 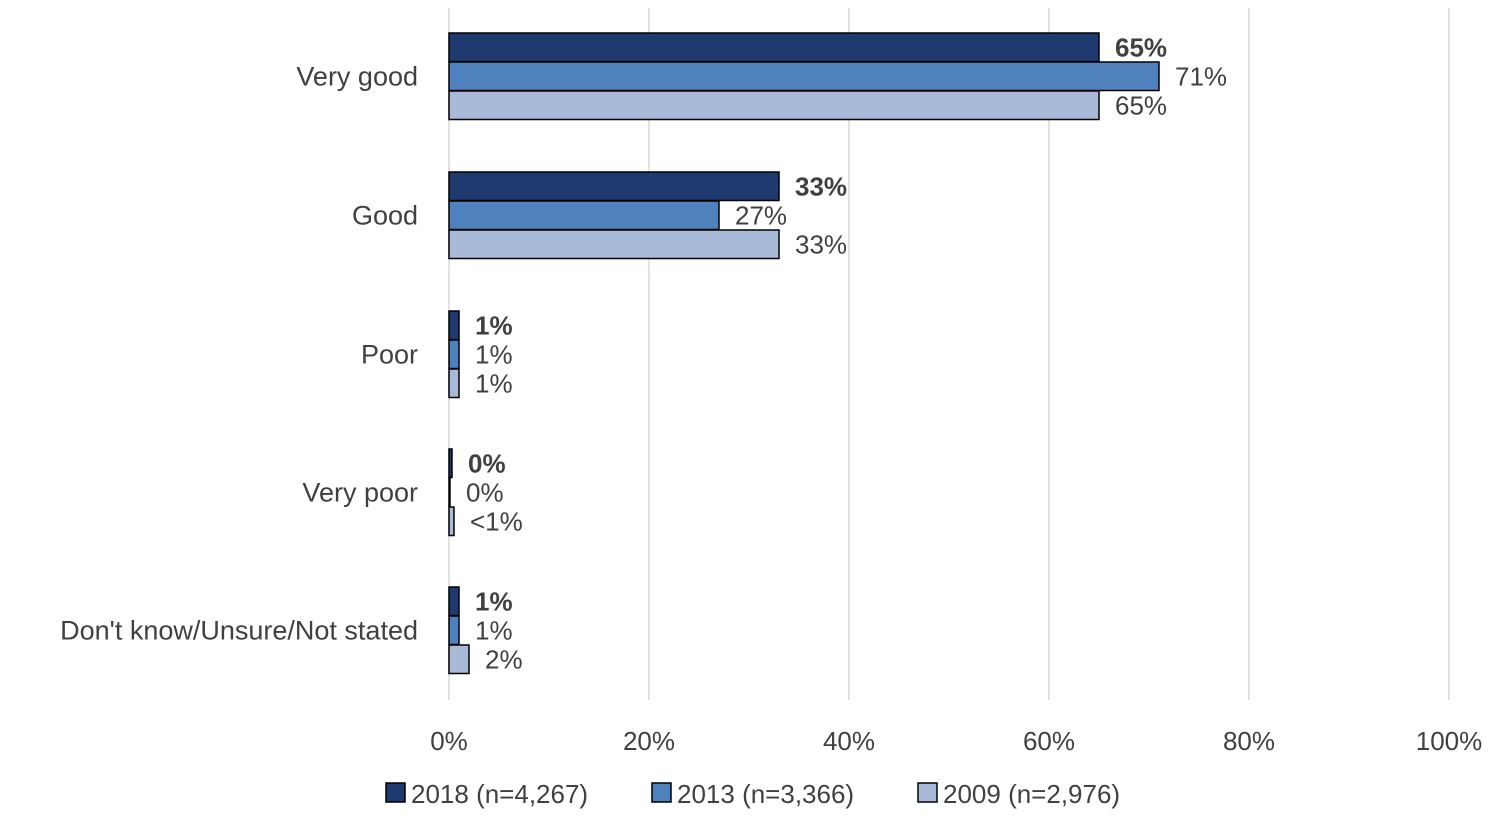 What do you see at coordinates (494, 354) in the screenshot?
I see `data-label-1-2: 1%` at bounding box center [494, 354].